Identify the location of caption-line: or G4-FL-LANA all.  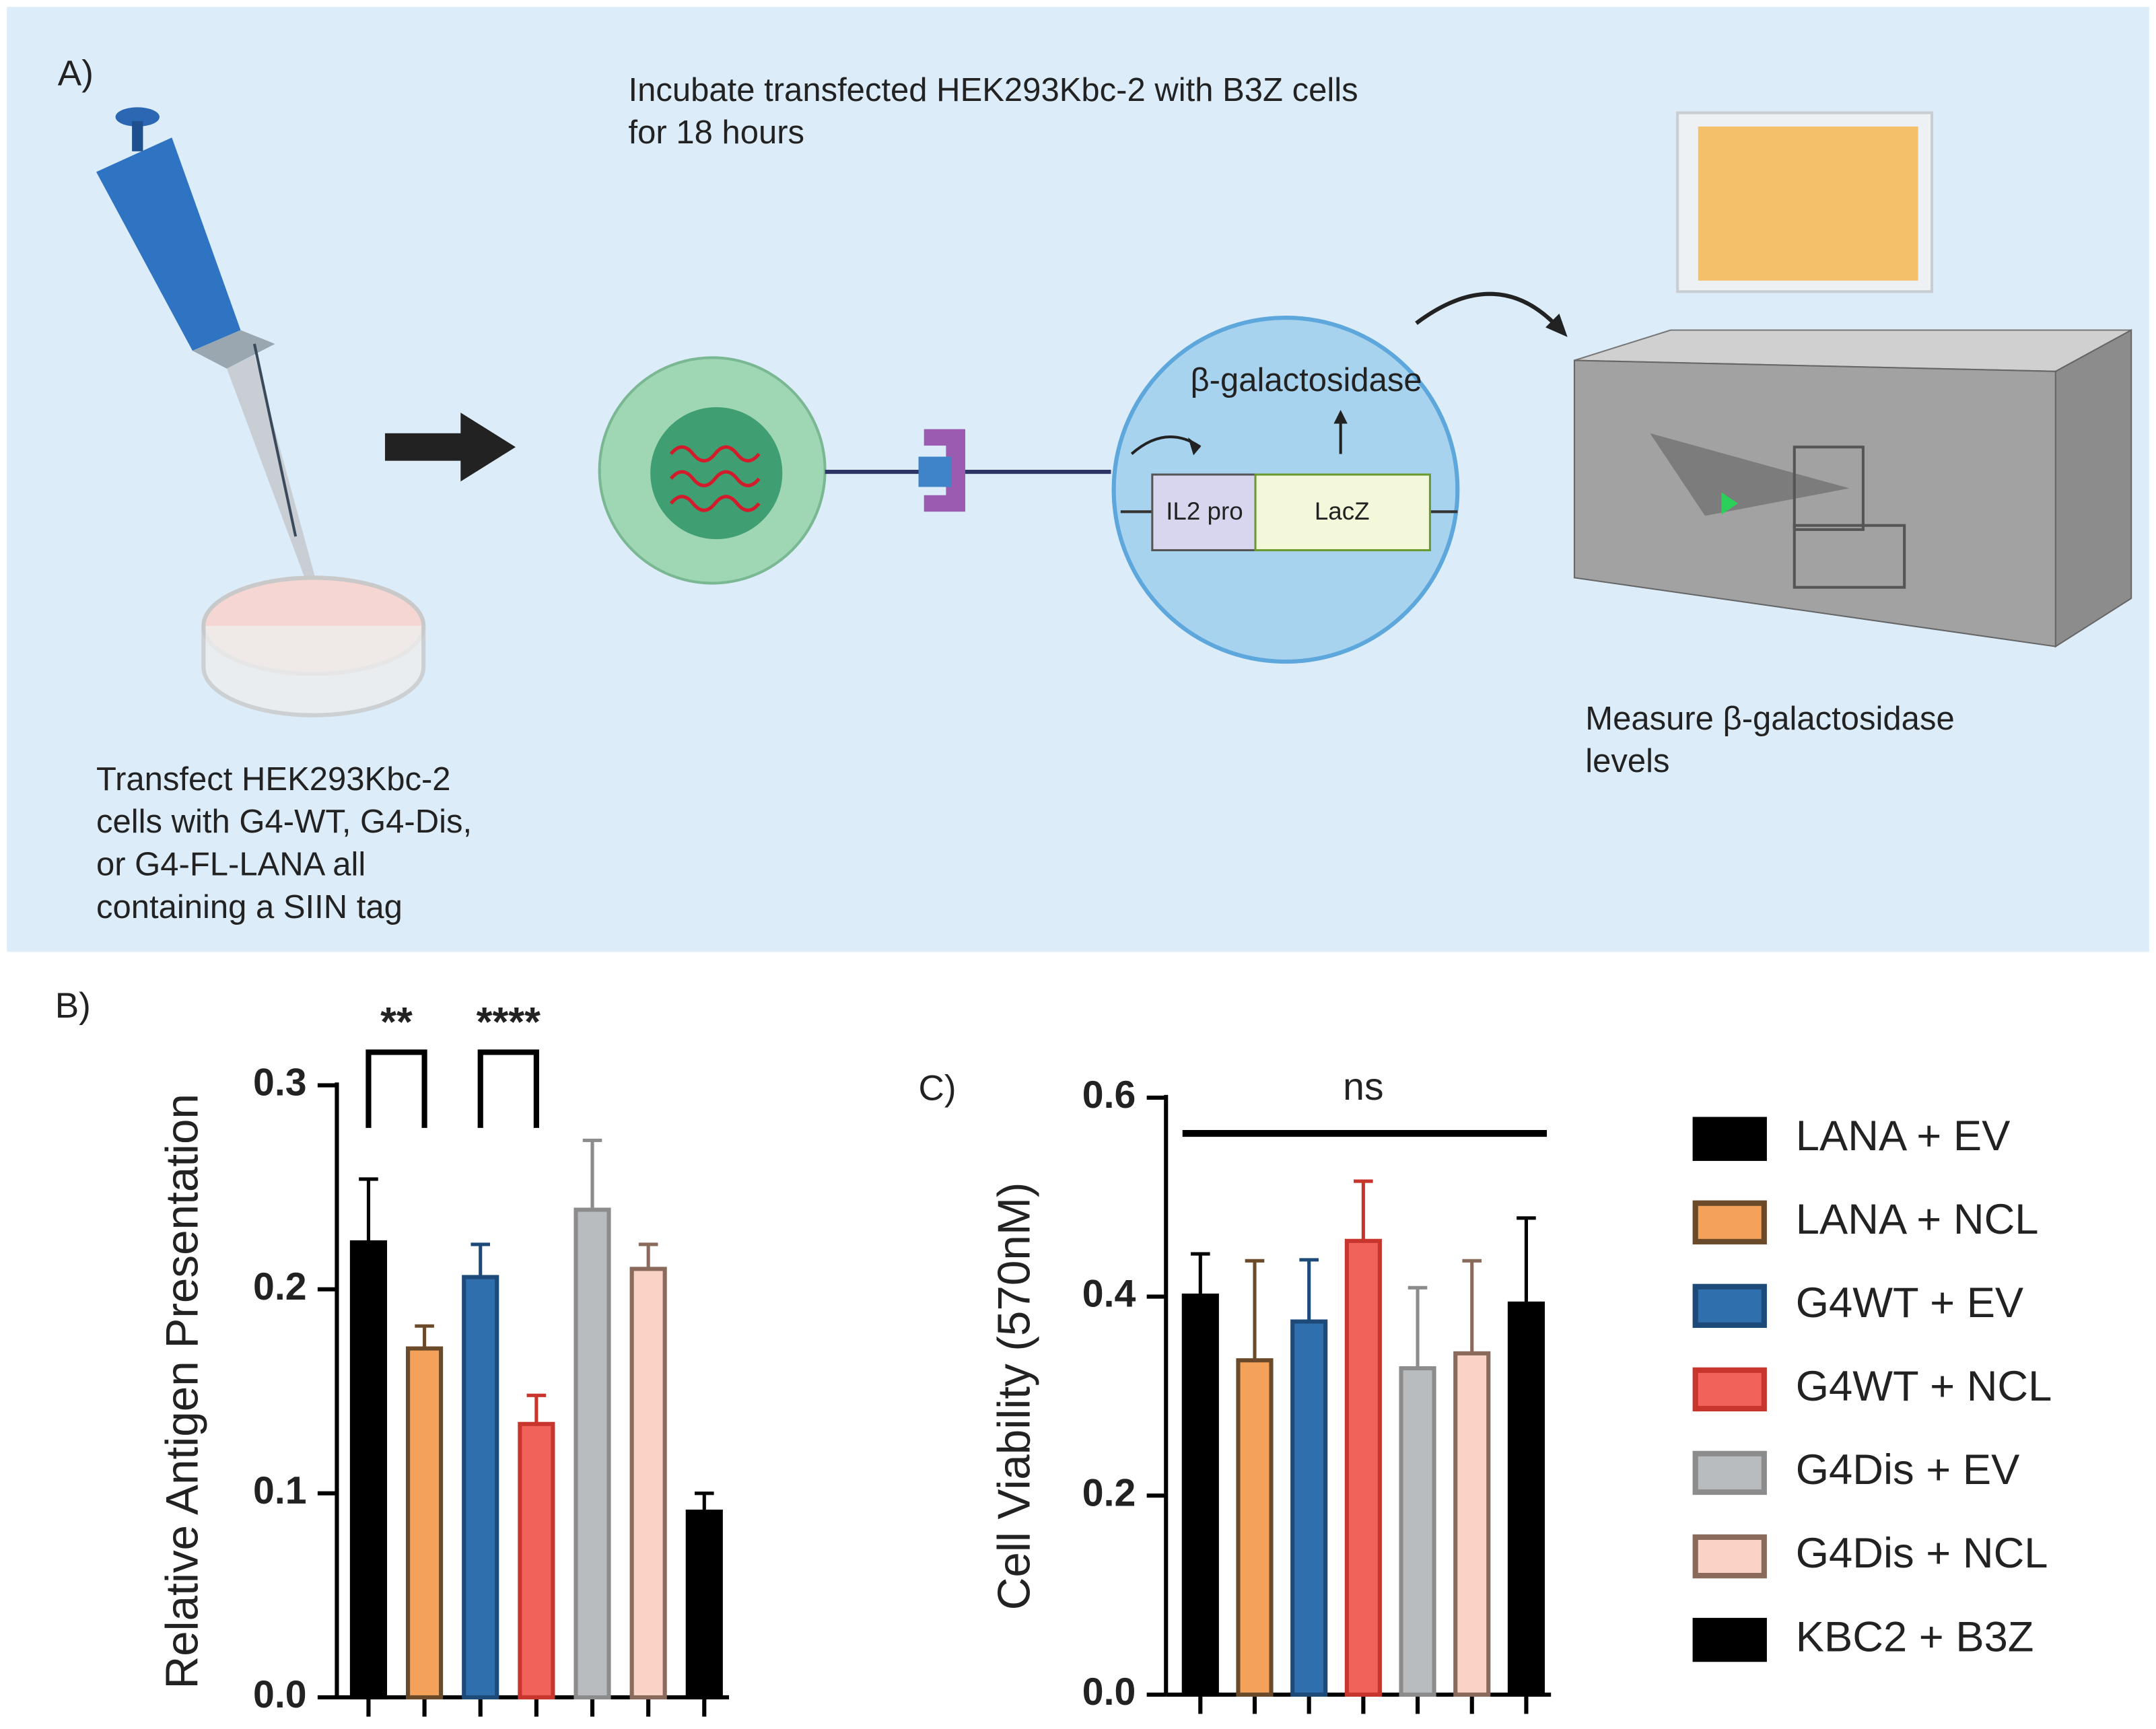
(231, 865).